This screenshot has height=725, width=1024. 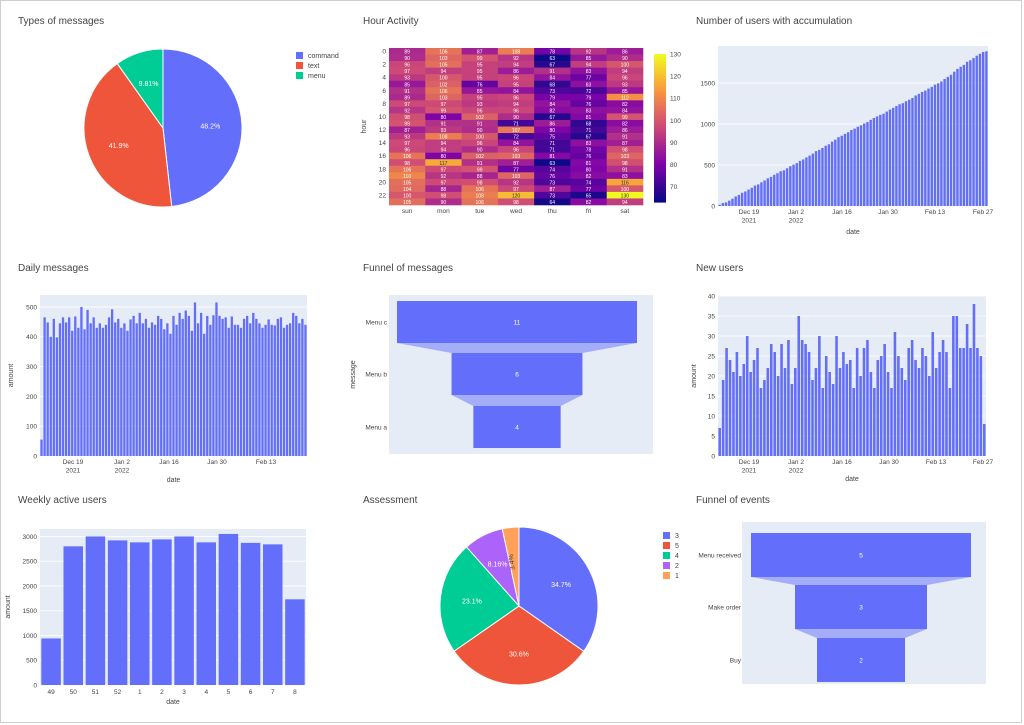 What do you see at coordinates (444, 177) in the screenshot?
I see `hour-cell-value: 92` at bounding box center [444, 177].